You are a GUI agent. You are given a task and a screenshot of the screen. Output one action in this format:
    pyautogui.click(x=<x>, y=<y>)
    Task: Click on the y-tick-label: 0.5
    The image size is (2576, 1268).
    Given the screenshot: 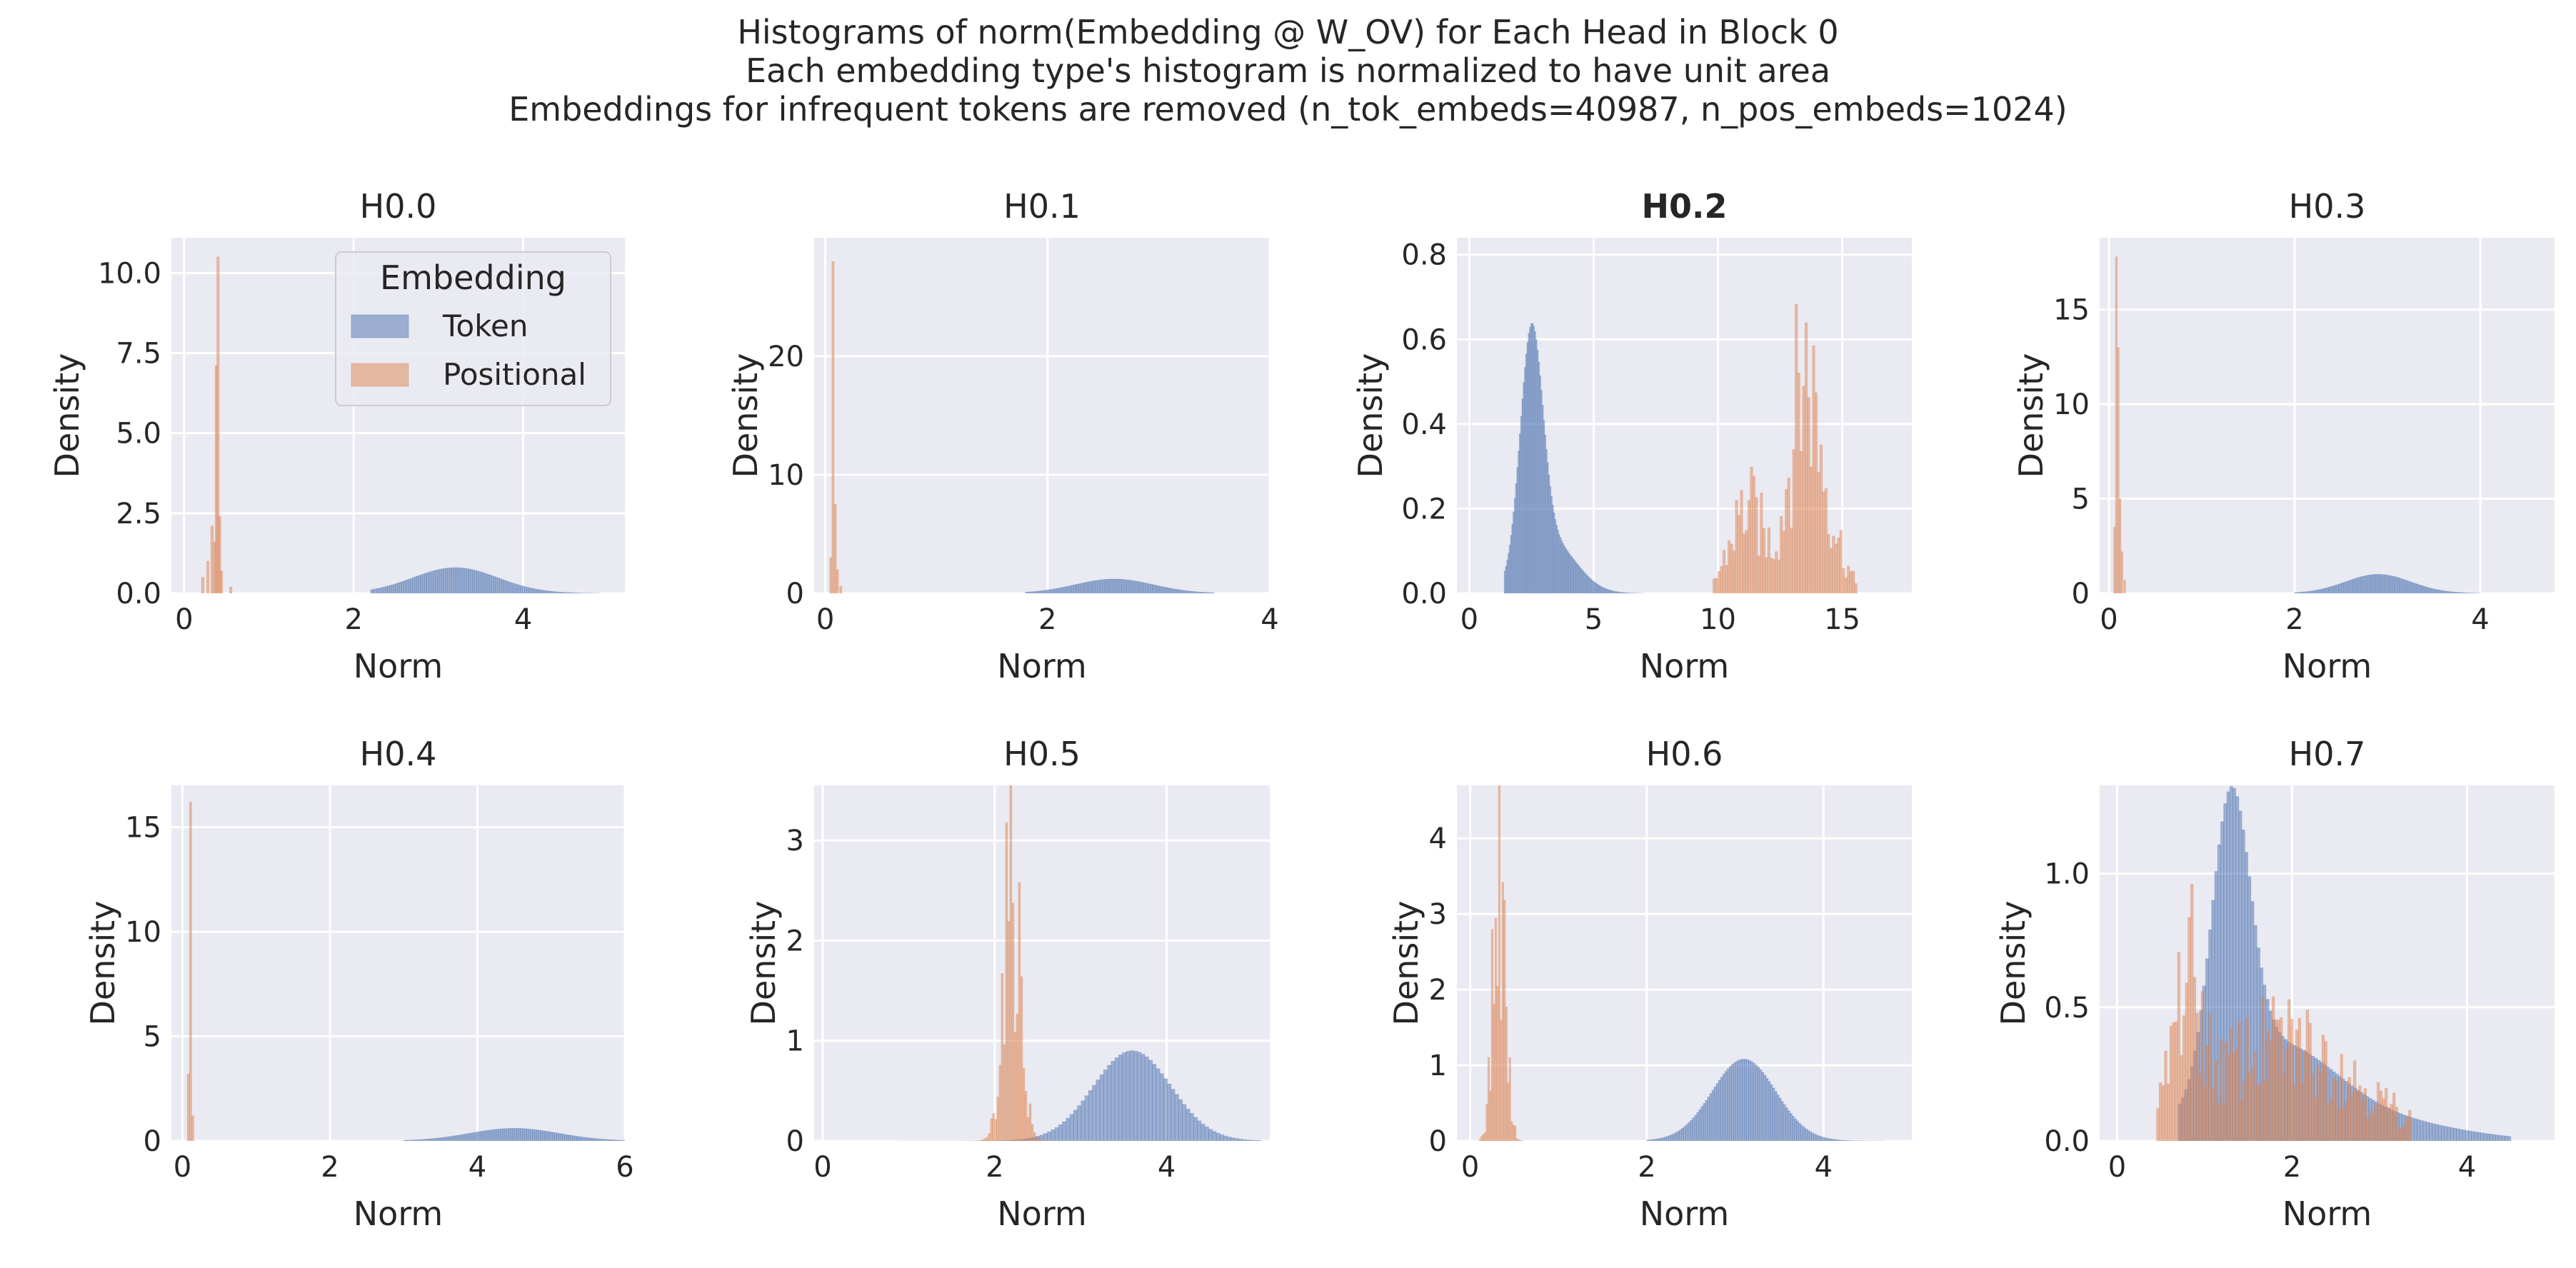 What is the action you would take?
    pyautogui.click(x=2067, y=1008)
    